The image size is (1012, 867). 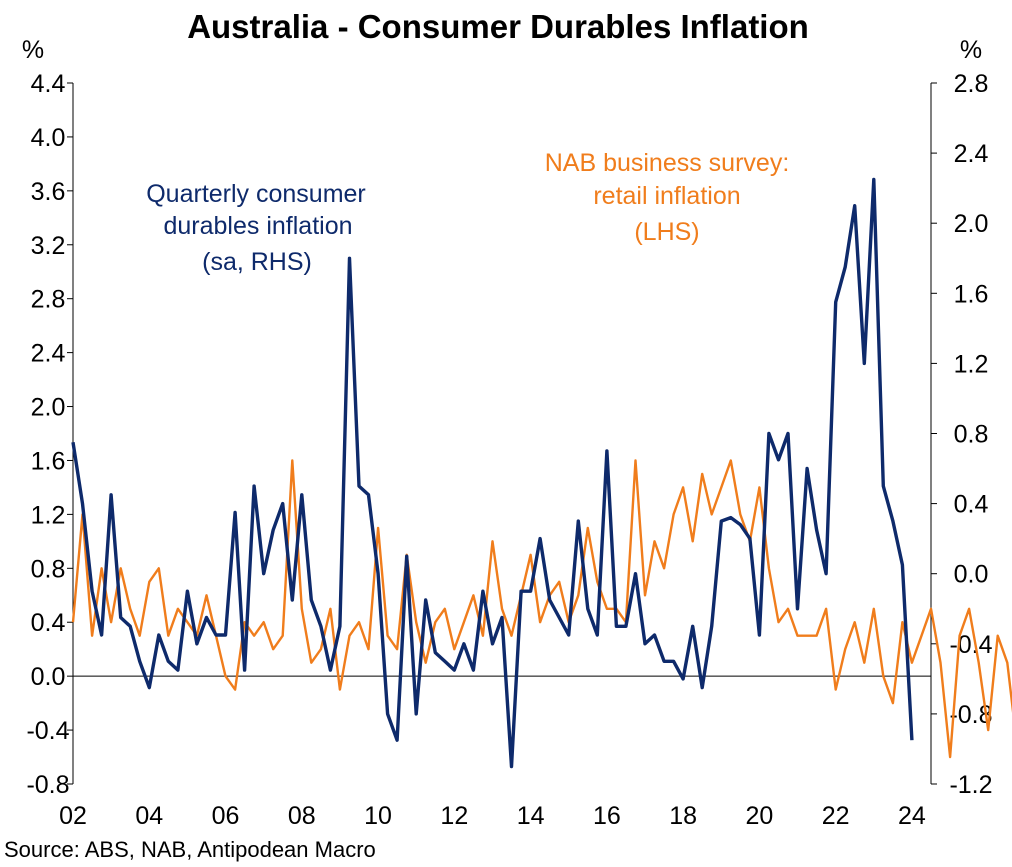 What do you see at coordinates (48, 84) in the screenshot?
I see `left-tick-label: 4.4` at bounding box center [48, 84].